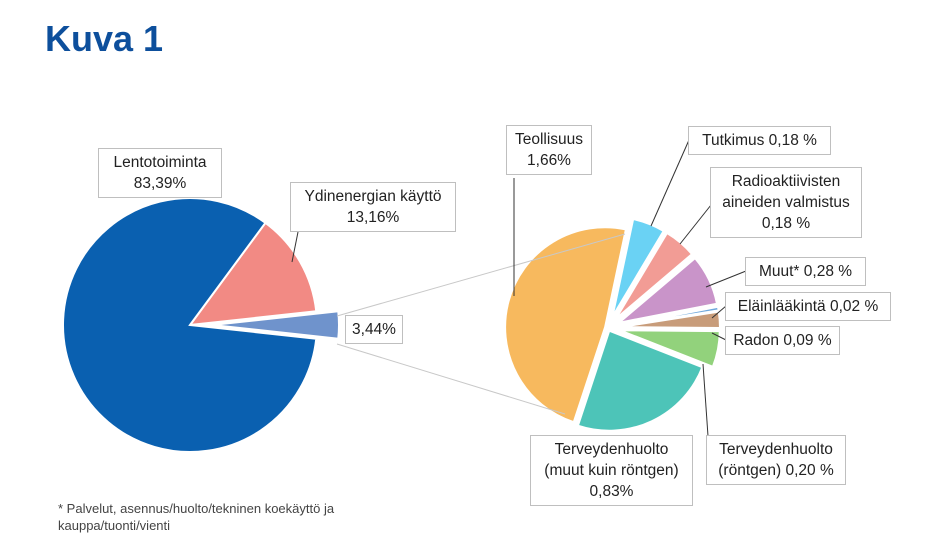  Describe the element at coordinates (160, 183) in the screenshot. I see `label-value: 83,39%` at that location.